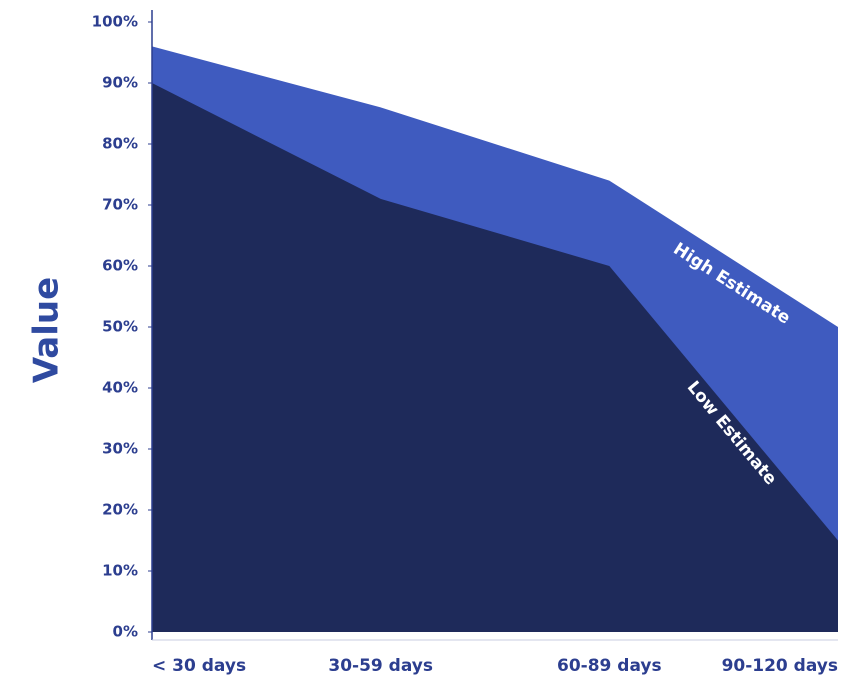 The width and height of the screenshot is (864, 686). I want to click on y-tick-label: 20%, so click(120, 510).